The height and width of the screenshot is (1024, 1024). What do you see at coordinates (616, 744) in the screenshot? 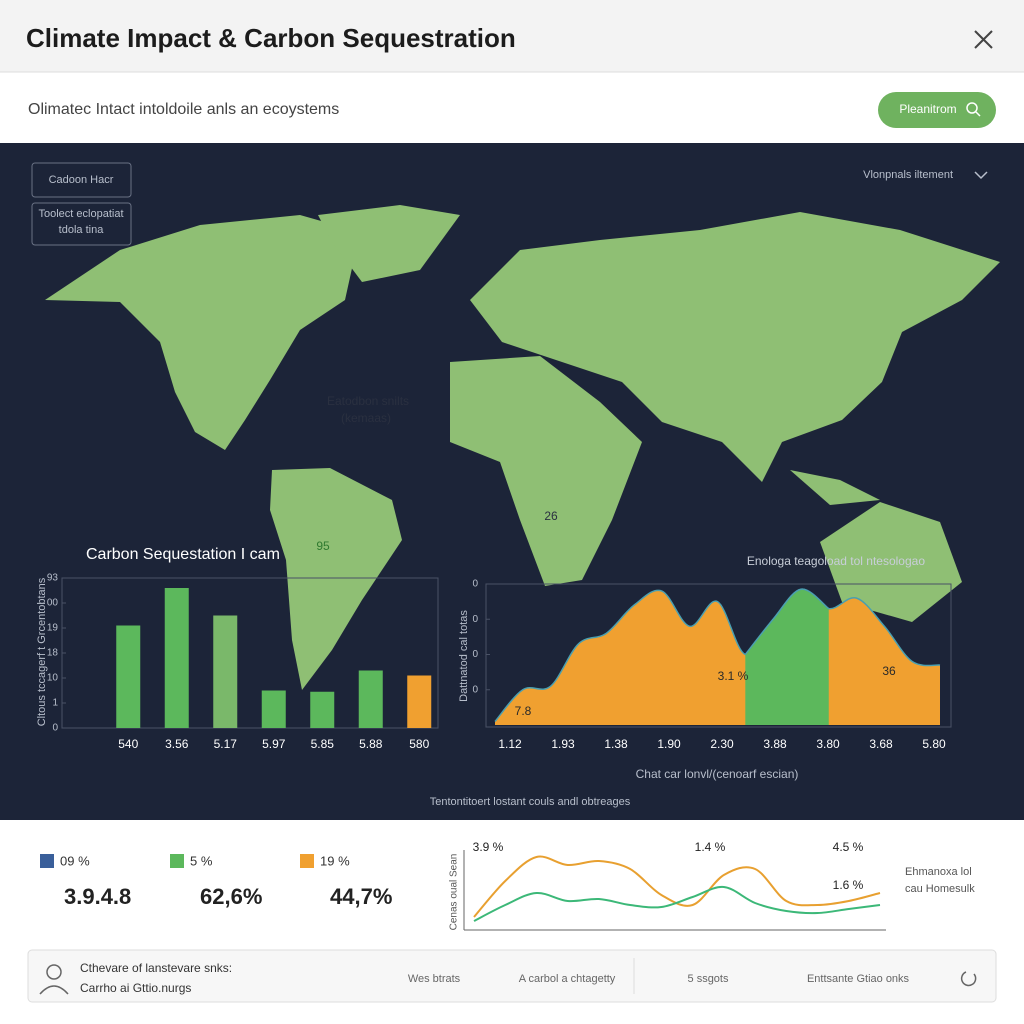
I see `x-tick-label: 1.38` at bounding box center [616, 744].